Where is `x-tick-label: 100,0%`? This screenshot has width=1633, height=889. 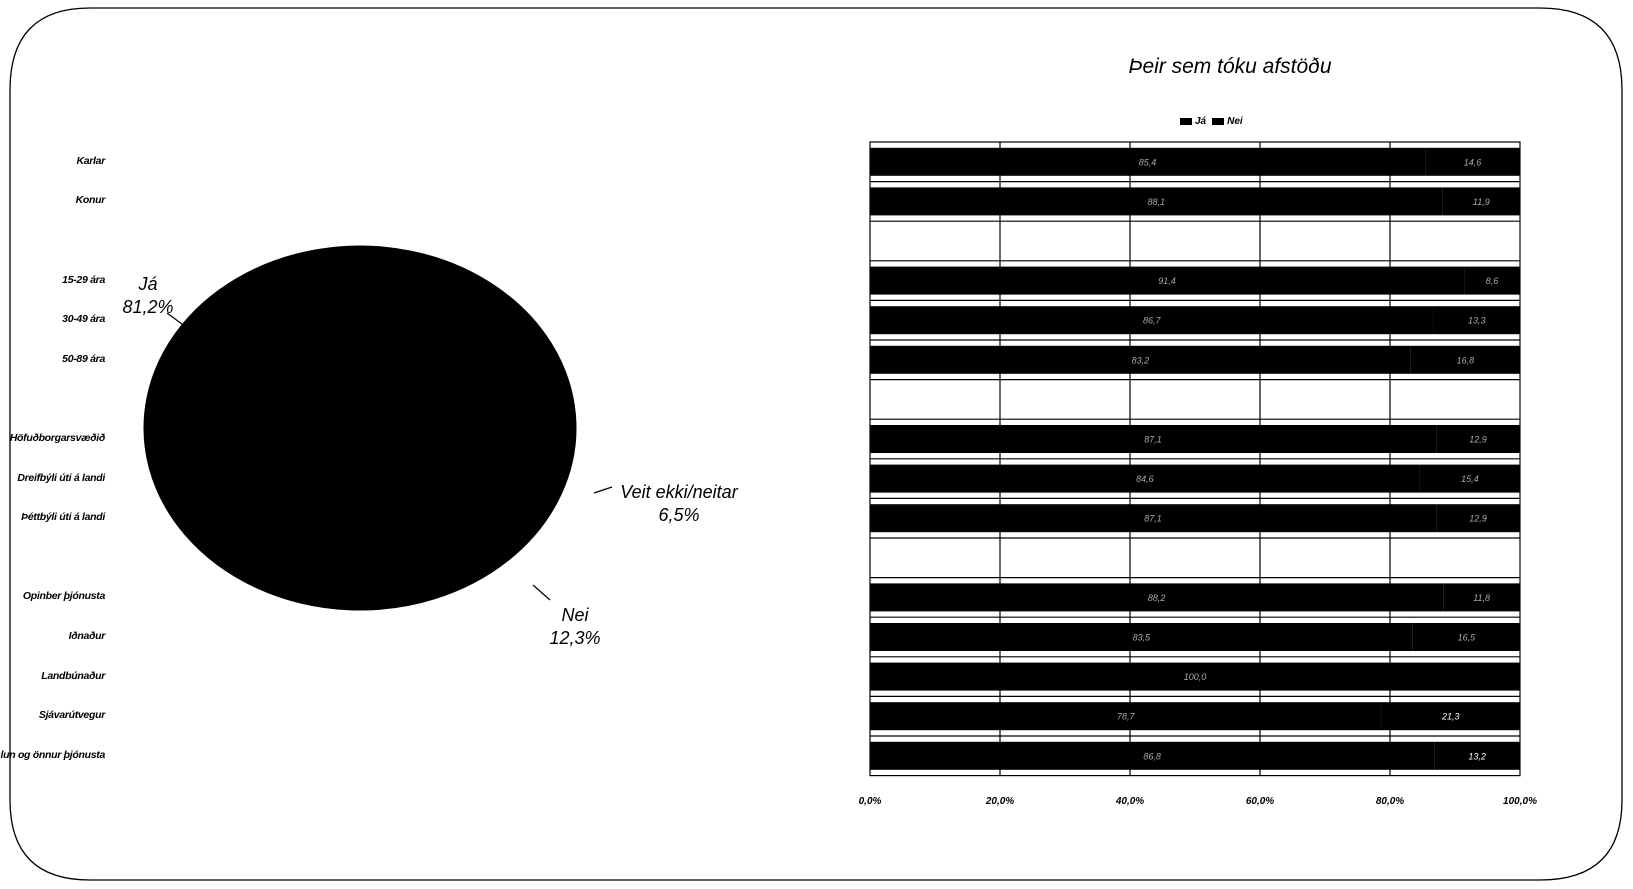
x-tick-label: 100,0% is located at coordinates (1520, 801).